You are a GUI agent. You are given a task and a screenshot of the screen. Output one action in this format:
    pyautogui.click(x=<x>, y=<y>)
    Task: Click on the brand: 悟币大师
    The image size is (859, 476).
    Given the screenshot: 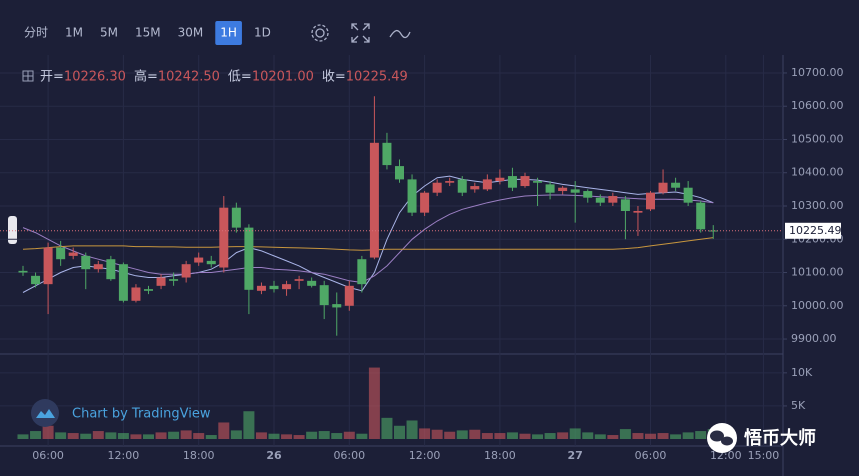 What is the action you would take?
    pyautogui.click(x=761, y=438)
    